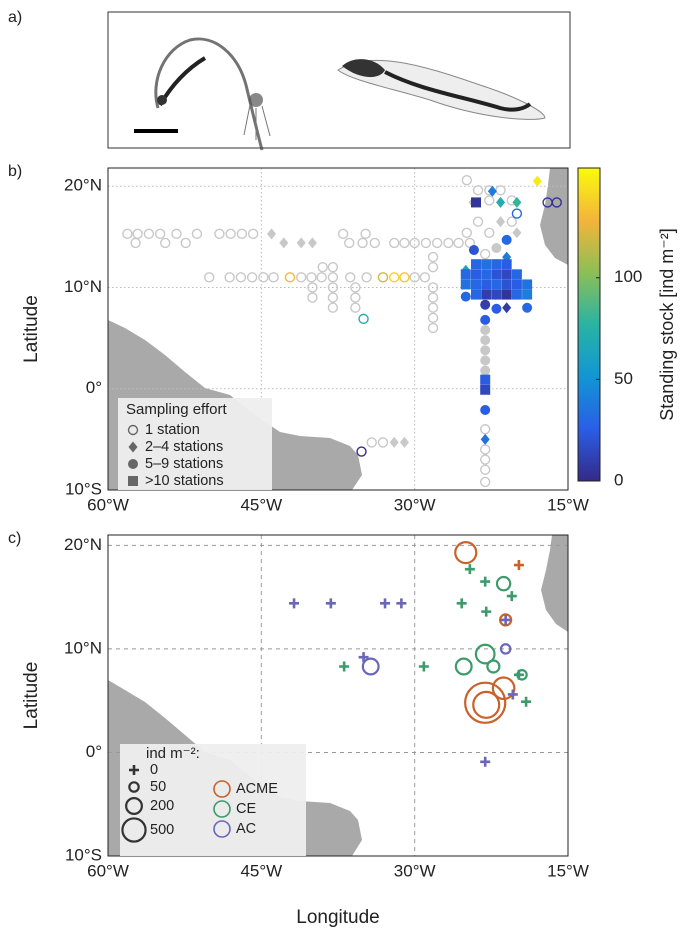  What do you see at coordinates (337, 917) in the screenshot?
I see `x-axis-label: Longitude` at bounding box center [337, 917].